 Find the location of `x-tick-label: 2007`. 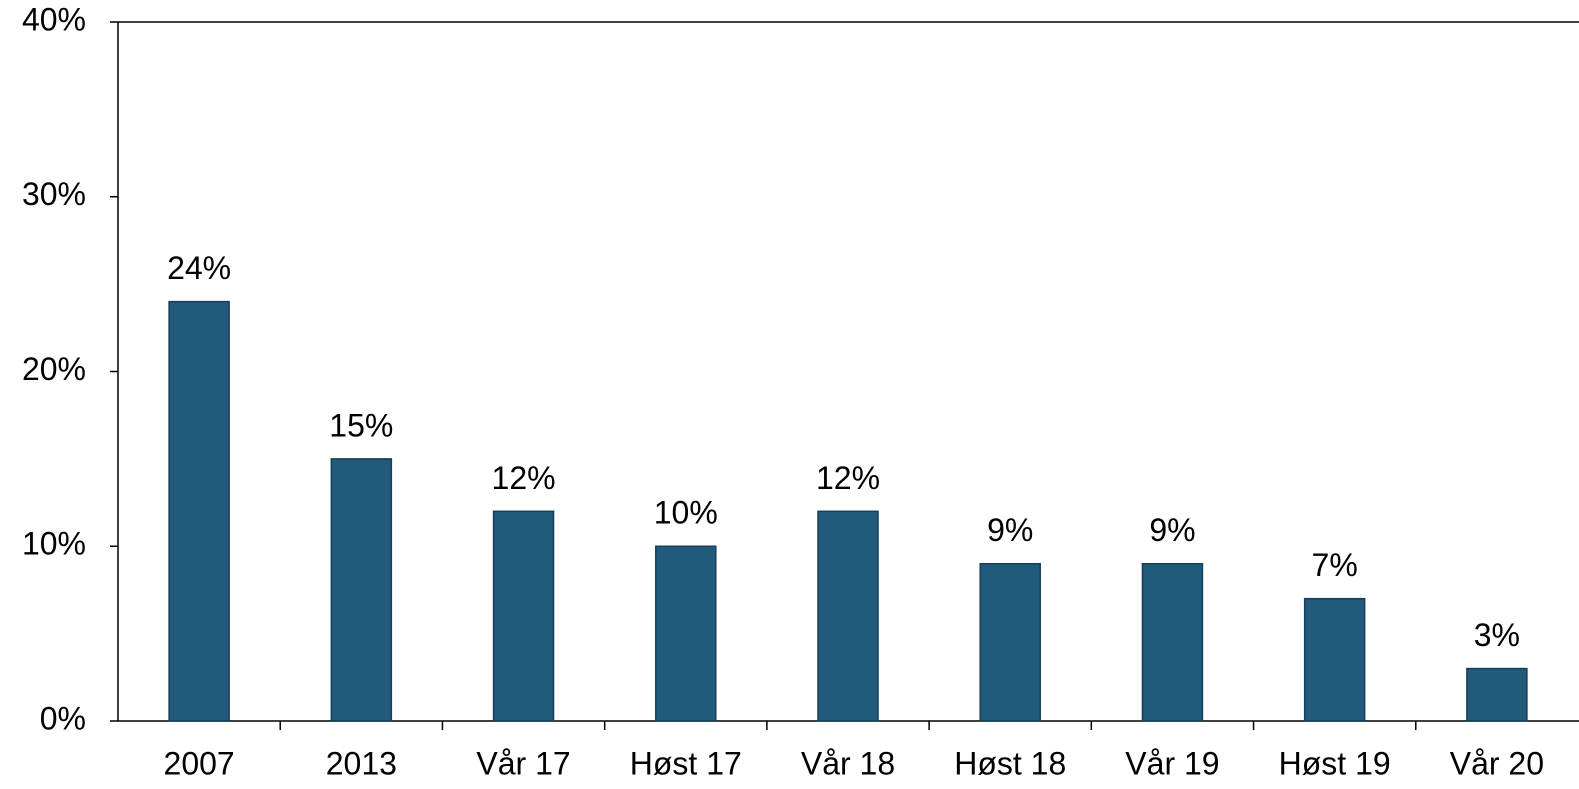

x-tick-label: 2007 is located at coordinates (199, 763).